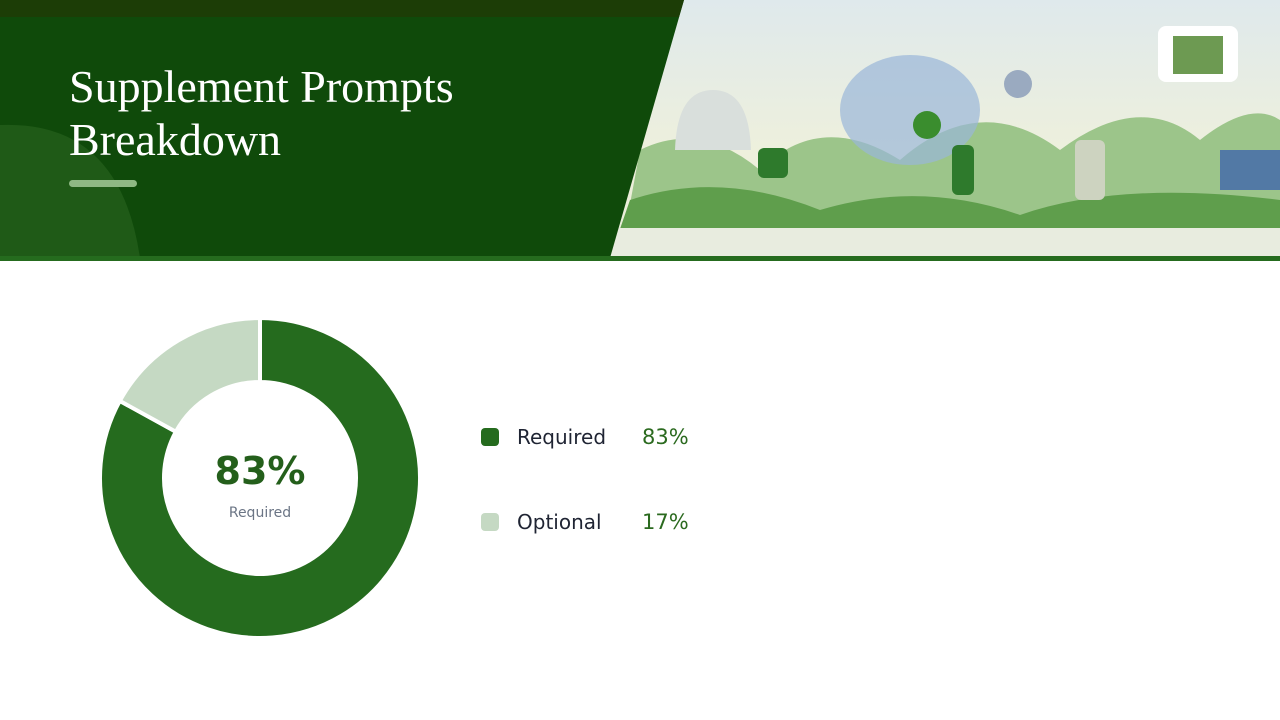  Describe the element at coordinates (561, 437) in the screenshot. I see `legend-label: Required` at that location.